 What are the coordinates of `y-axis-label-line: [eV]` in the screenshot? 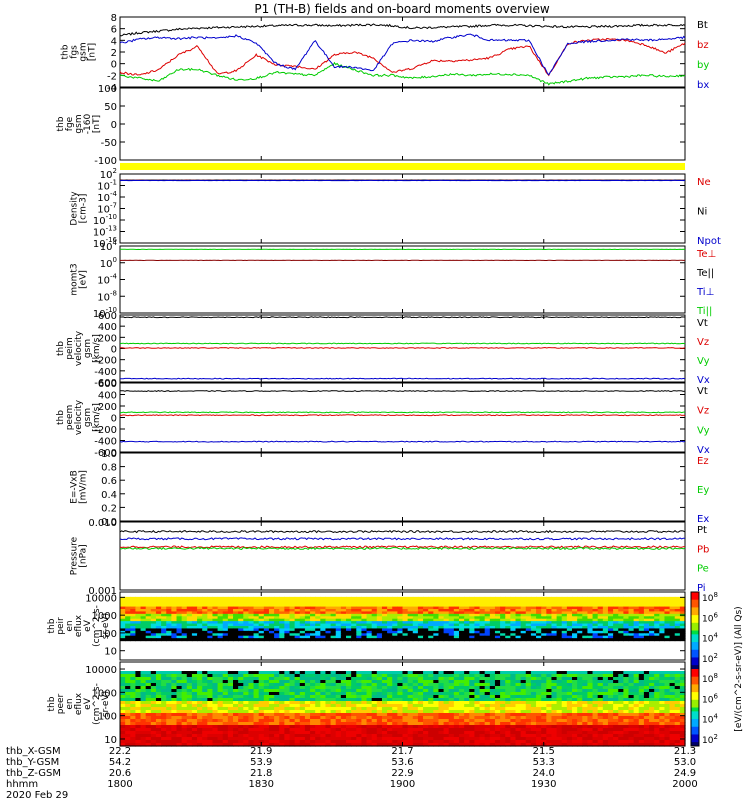 It's located at (84, 279).